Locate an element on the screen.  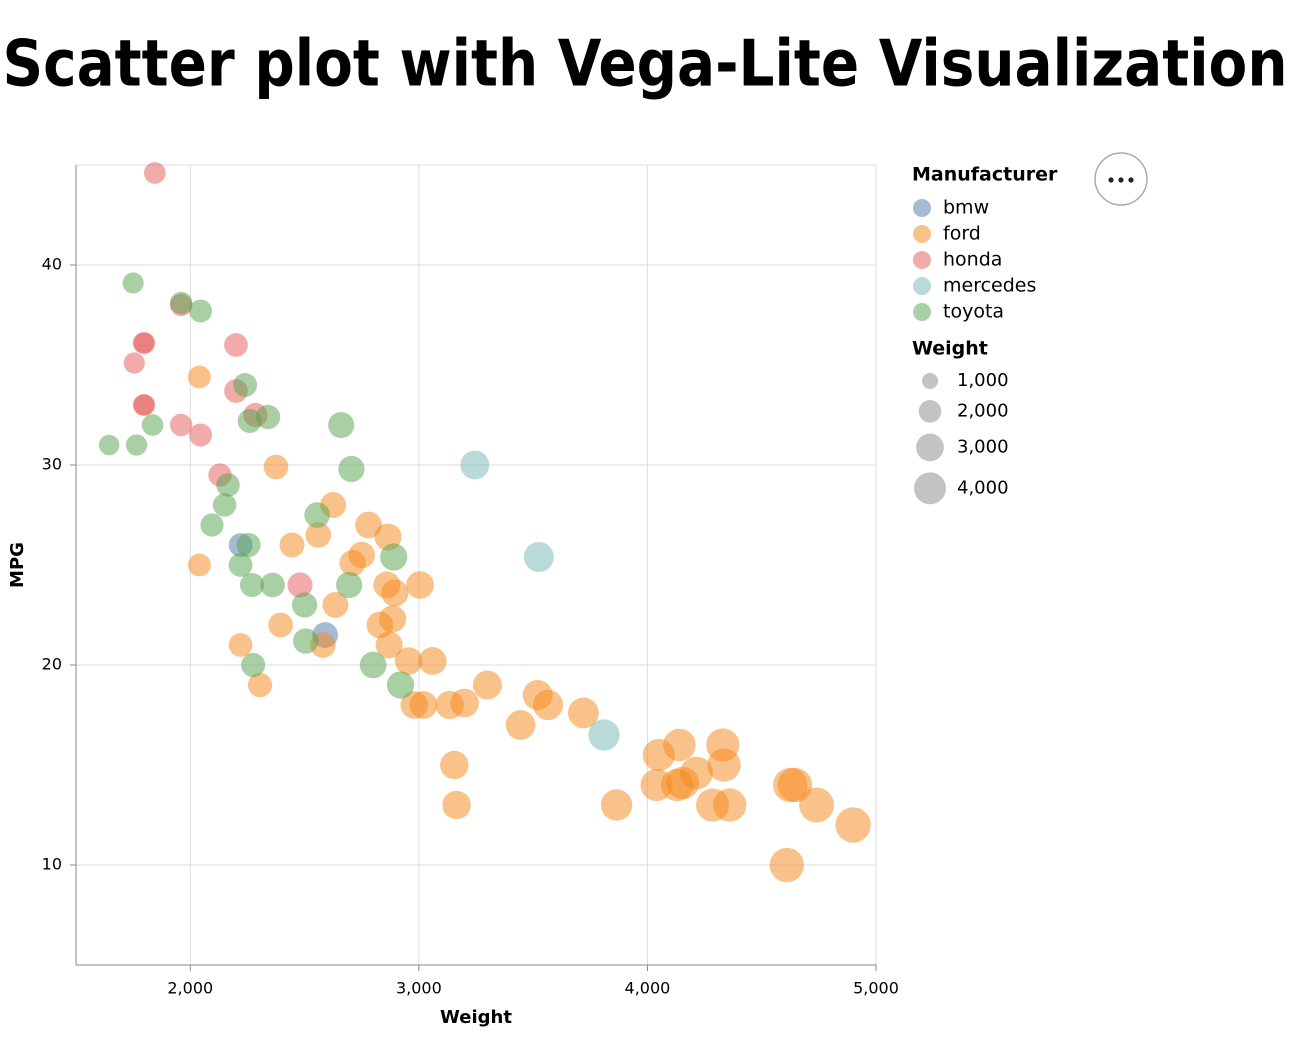
x-tick-label: 3,000 is located at coordinates (419, 988).